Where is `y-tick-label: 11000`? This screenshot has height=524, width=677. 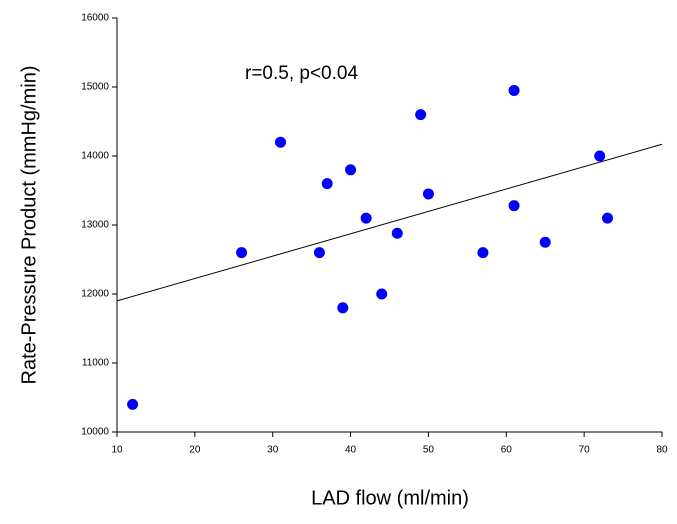
y-tick-label: 11000 is located at coordinates (96, 363).